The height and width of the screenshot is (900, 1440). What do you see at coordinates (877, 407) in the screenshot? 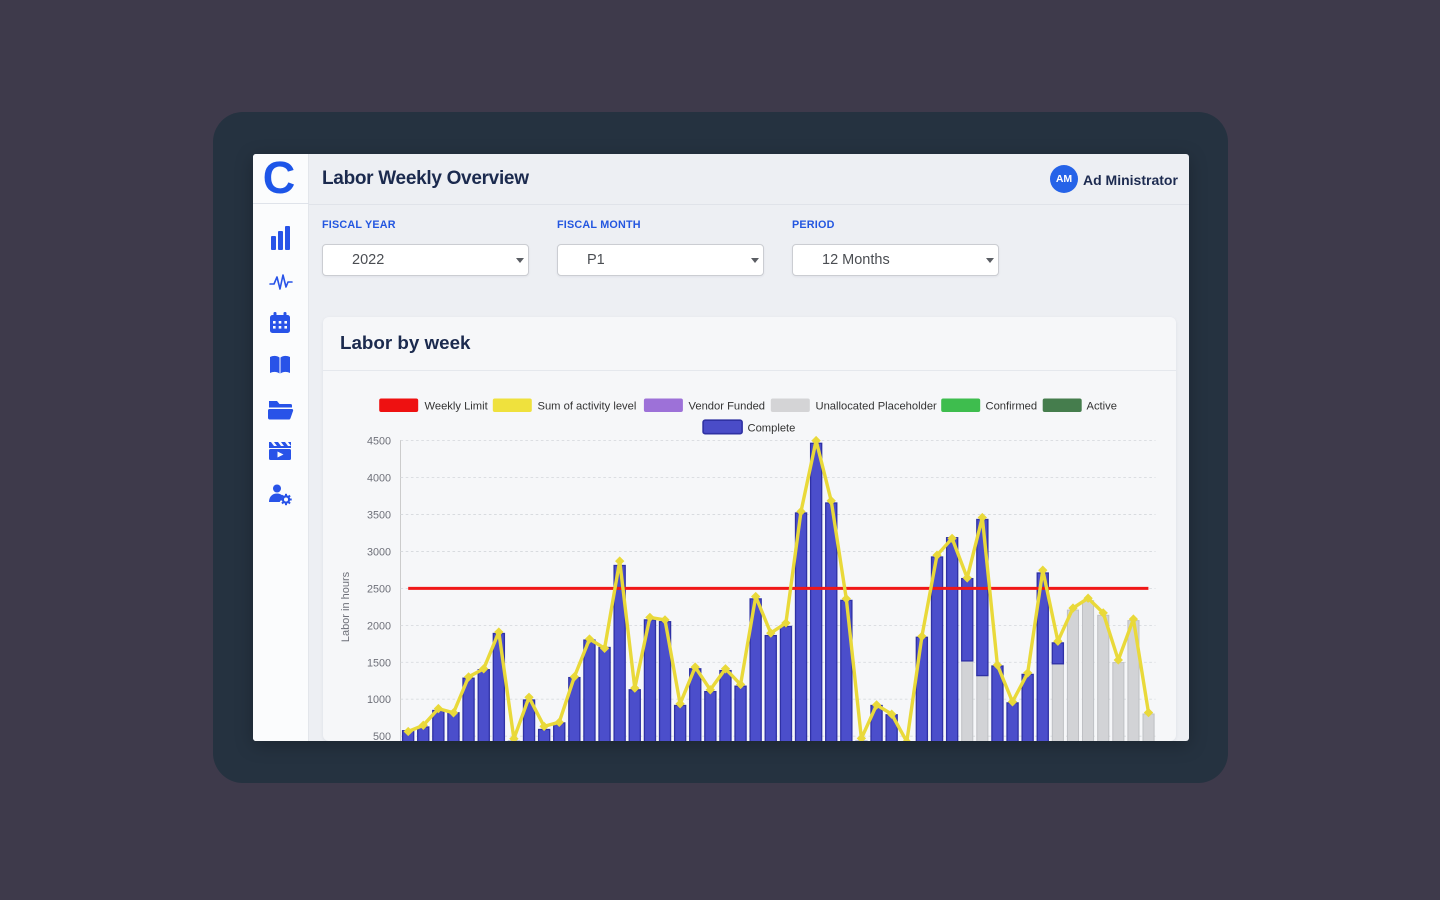
I see `svg-text: Unallocated Placeholder` at bounding box center [877, 407].